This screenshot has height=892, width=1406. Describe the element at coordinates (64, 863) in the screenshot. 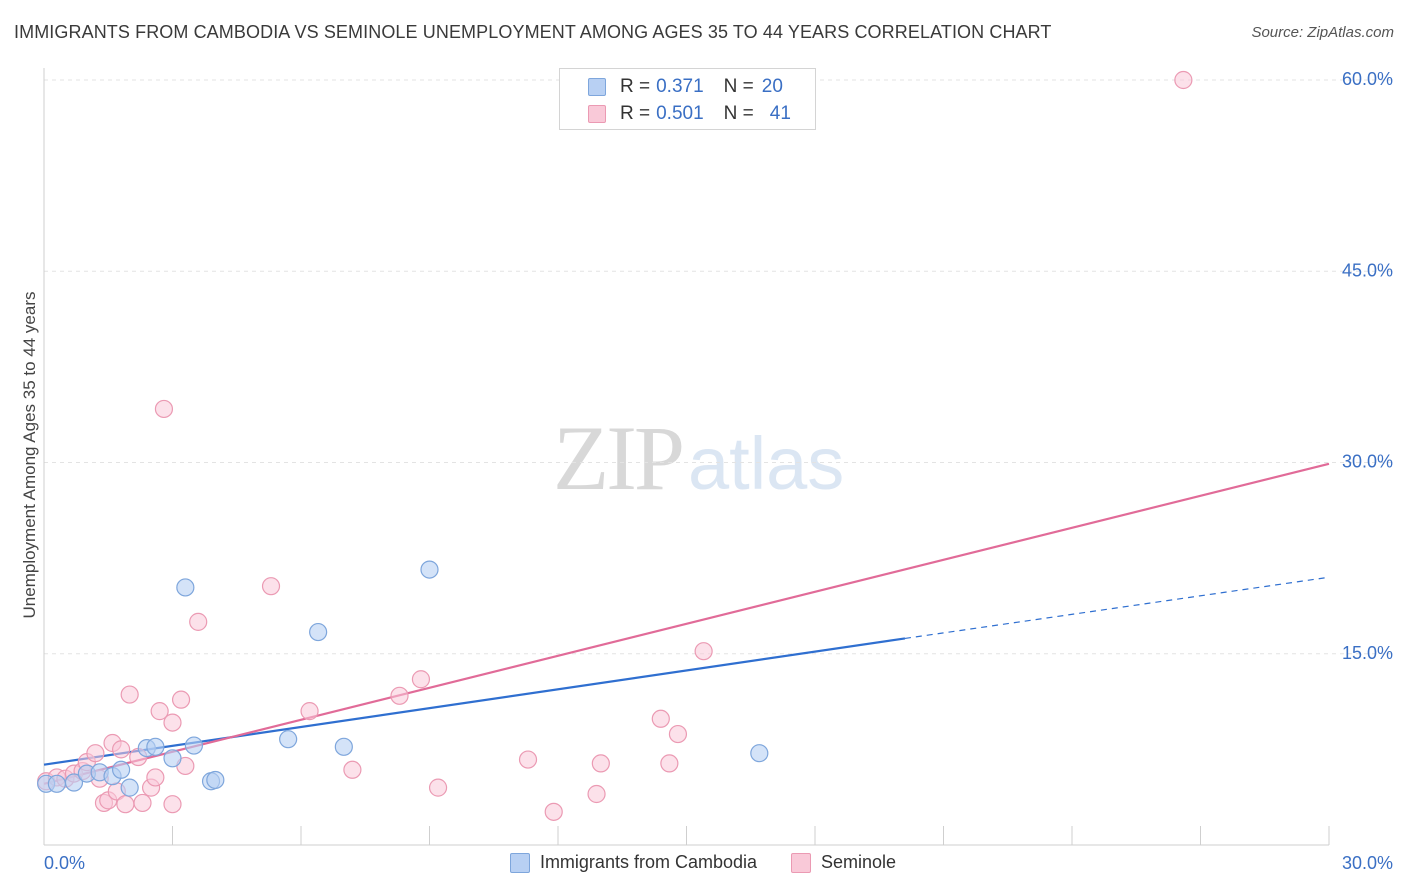

I see `x-tick-label: 0.0%` at that location.